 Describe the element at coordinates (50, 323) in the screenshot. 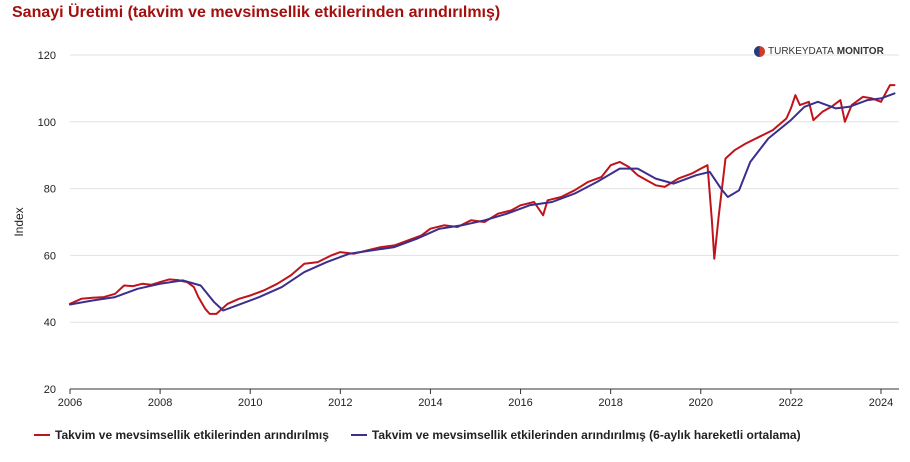

I see `y-tick-label: 40` at that location.